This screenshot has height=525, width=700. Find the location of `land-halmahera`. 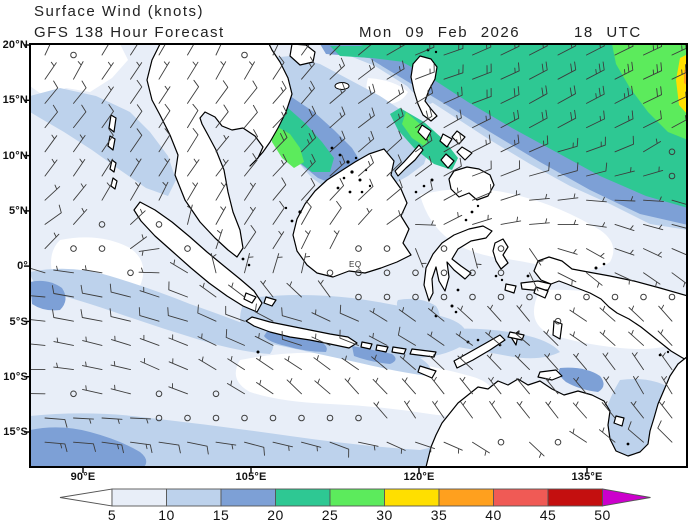

land-halmahera is located at coordinates (500, 254).